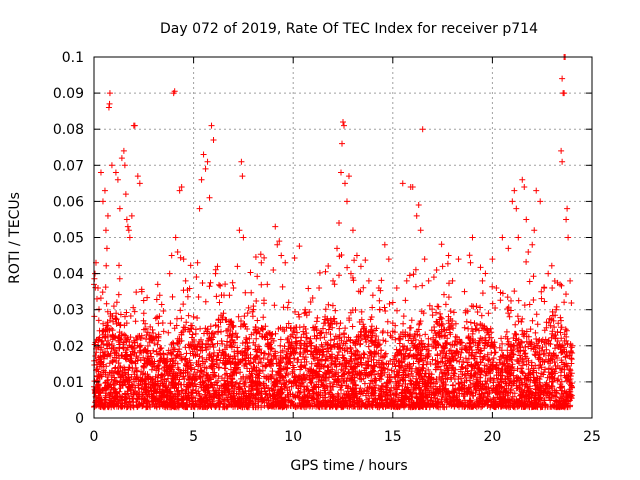 The height and width of the screenshot is (480, 640). What do you see at coordinates (68, 202) in the screenshot?
I see `y-tick-label: 0.06` at bounding box center [68, 202].